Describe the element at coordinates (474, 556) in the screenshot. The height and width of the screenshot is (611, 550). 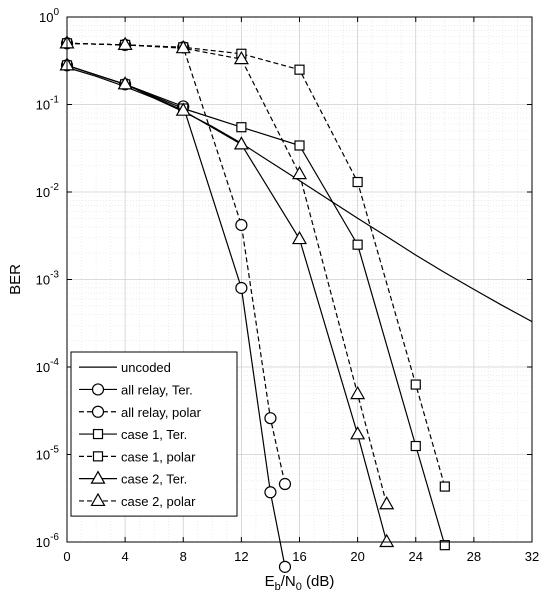
I see `x-tick-label: 28` at that location.